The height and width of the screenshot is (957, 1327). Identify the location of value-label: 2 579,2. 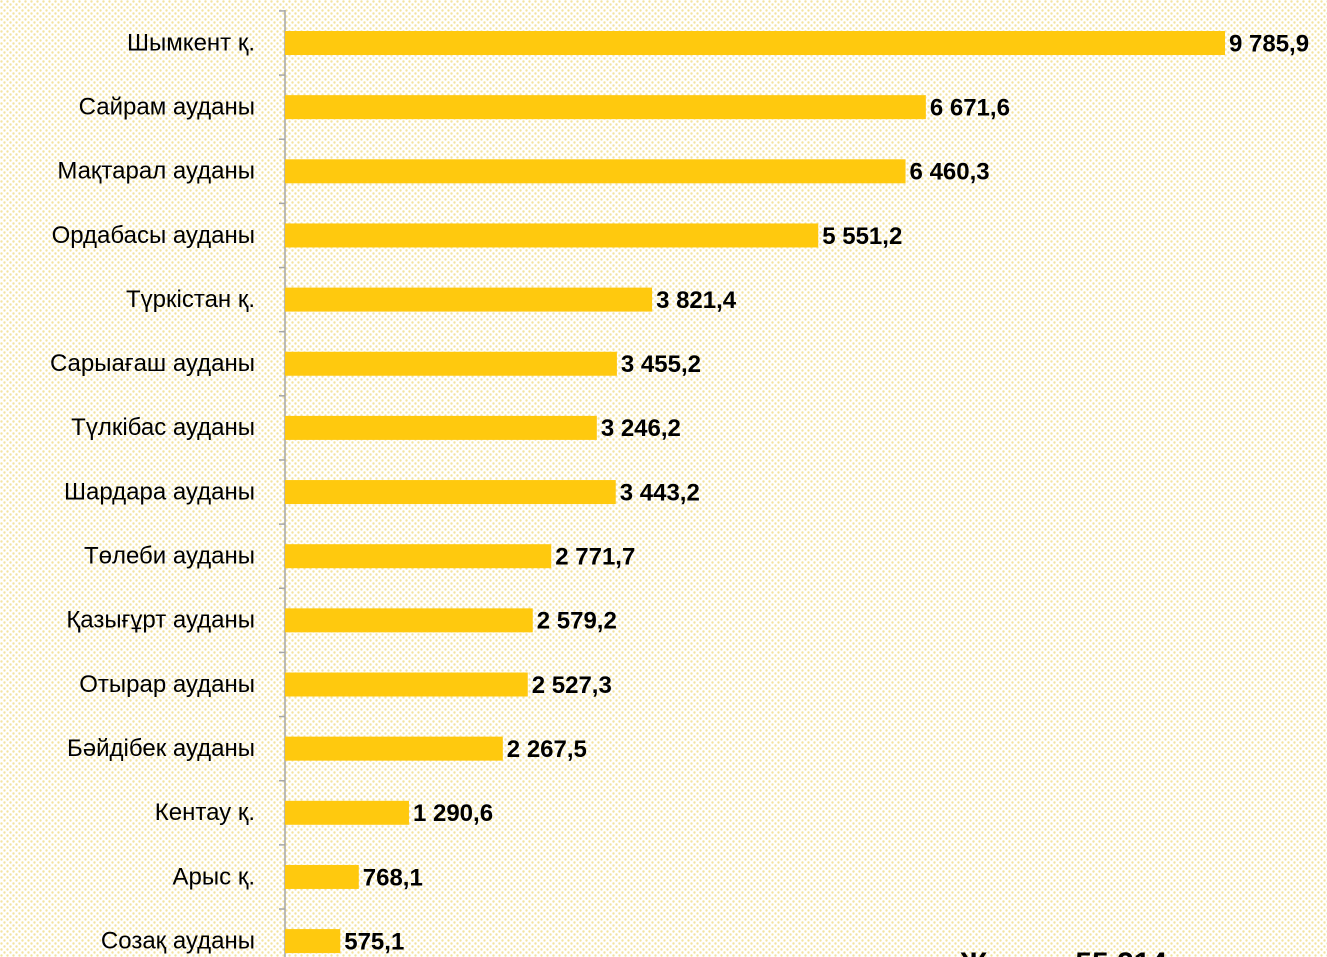
(577, 621).